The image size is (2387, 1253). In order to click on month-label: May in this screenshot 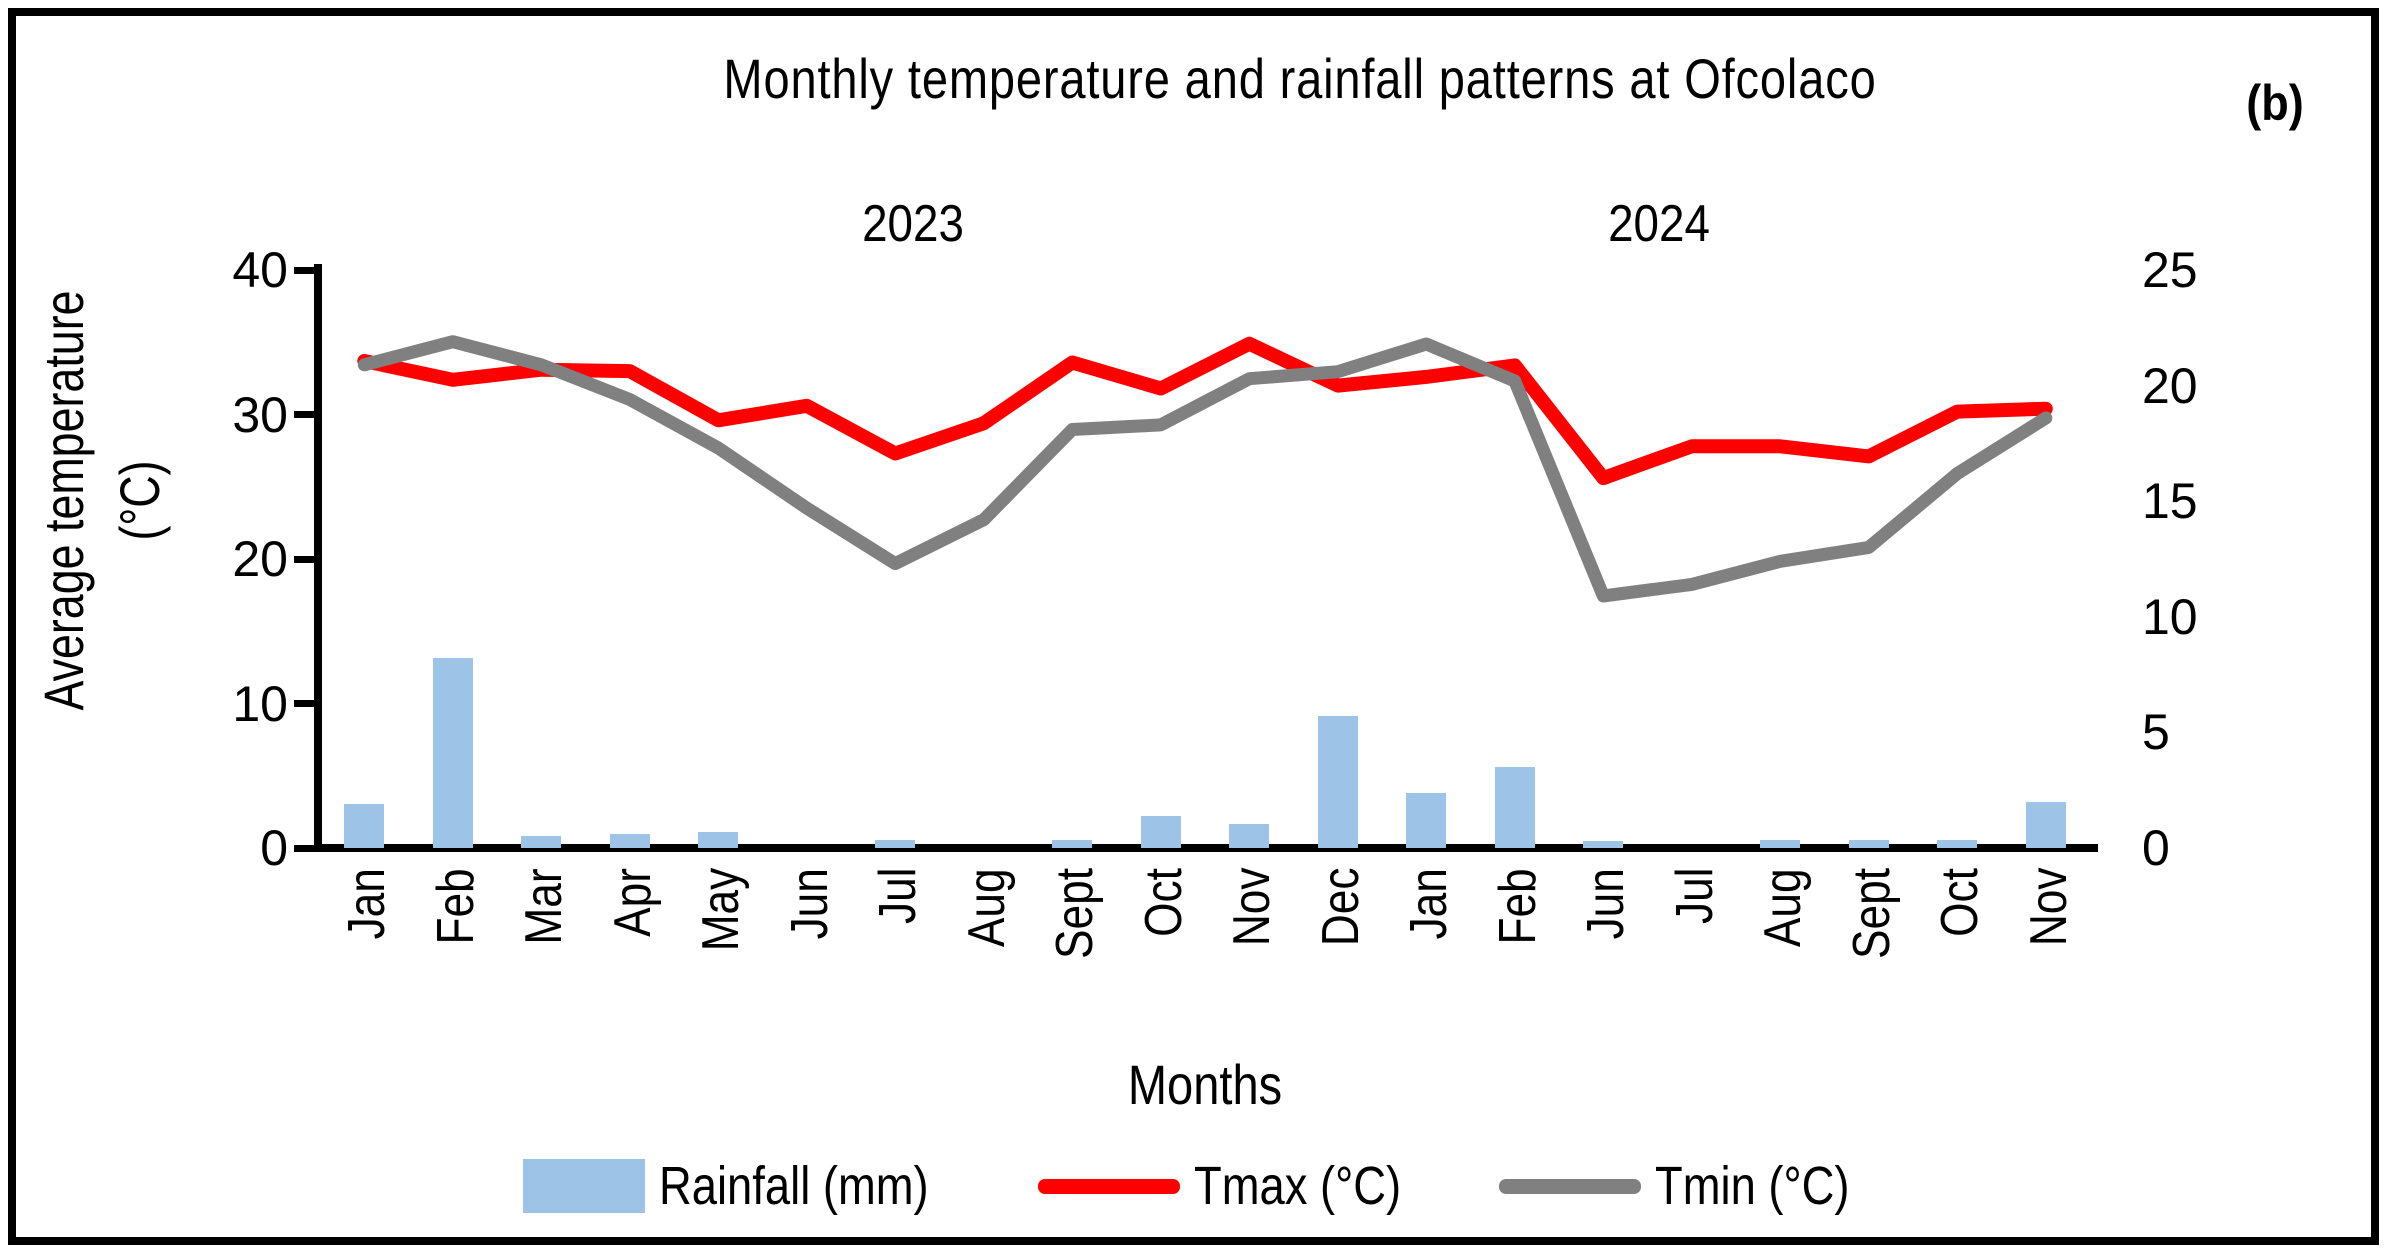, I will do `click(720, 956)`.